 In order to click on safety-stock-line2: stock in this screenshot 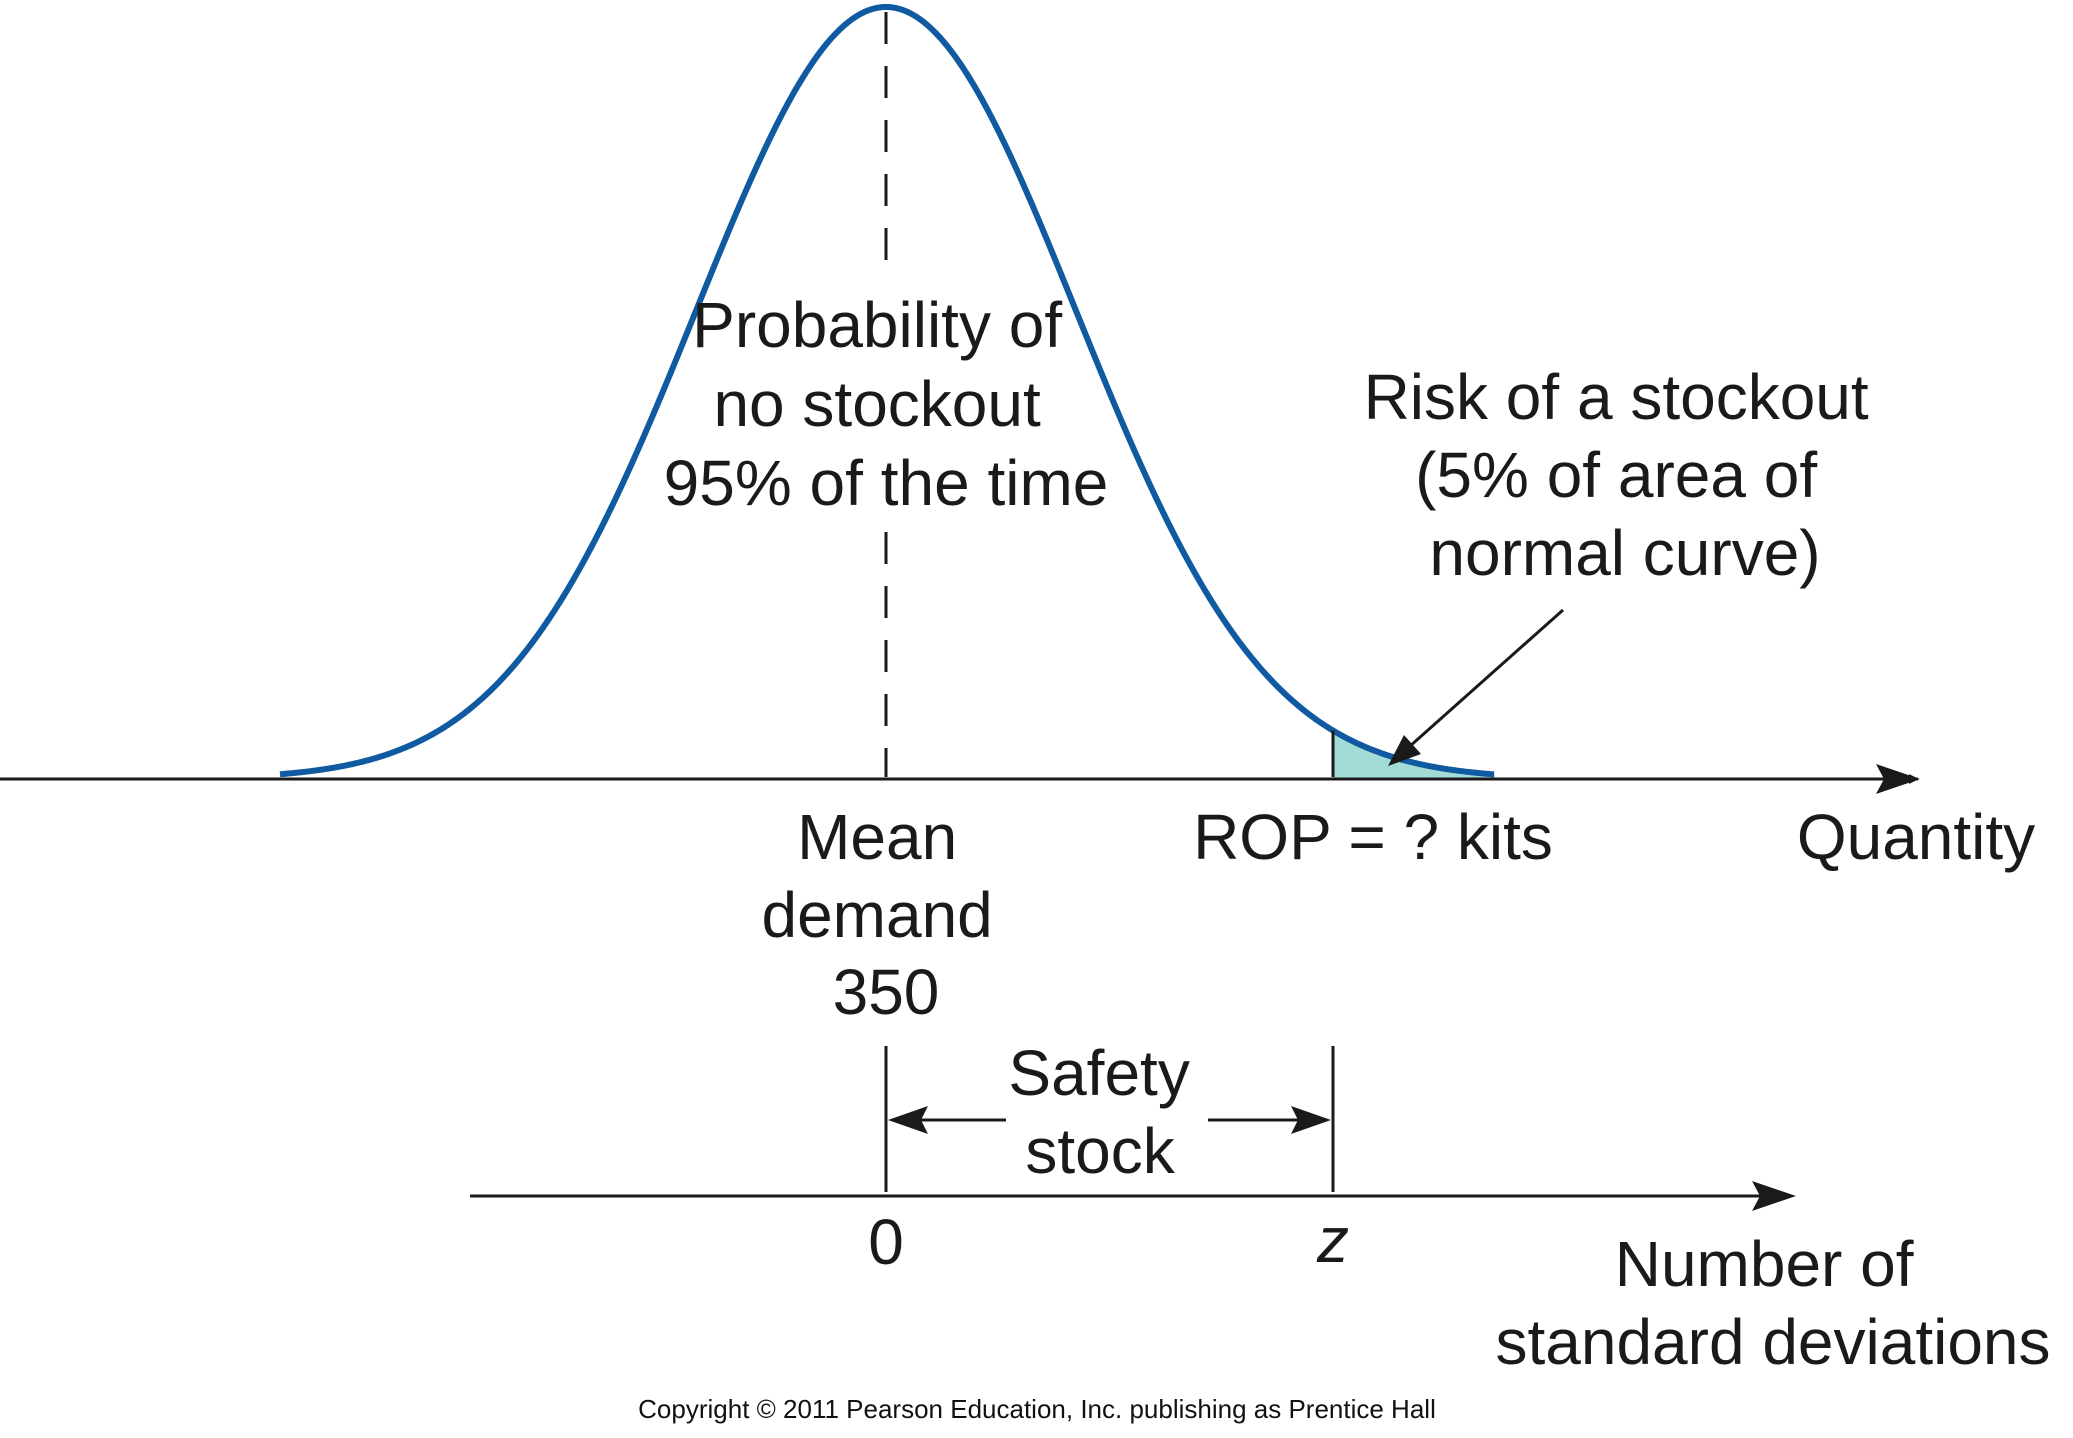, I will do `click(1100, 1151)`.